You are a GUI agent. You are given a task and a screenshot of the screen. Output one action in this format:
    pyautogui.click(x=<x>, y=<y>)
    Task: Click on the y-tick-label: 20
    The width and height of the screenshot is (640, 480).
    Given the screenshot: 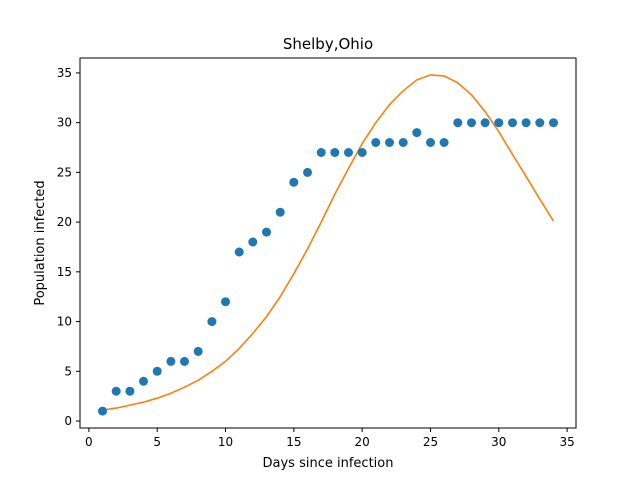 What is the action you would take?
    pyautogui.click(x=64, y=222)
    